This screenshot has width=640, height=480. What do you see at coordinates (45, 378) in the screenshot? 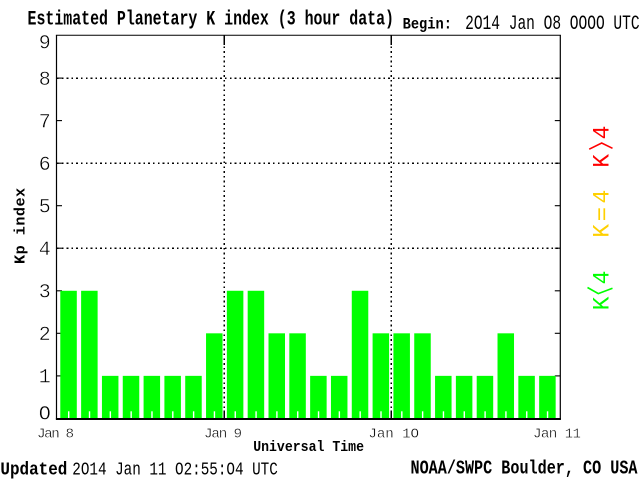
I see `svg-text: 1` at bounding box center [45, 378].